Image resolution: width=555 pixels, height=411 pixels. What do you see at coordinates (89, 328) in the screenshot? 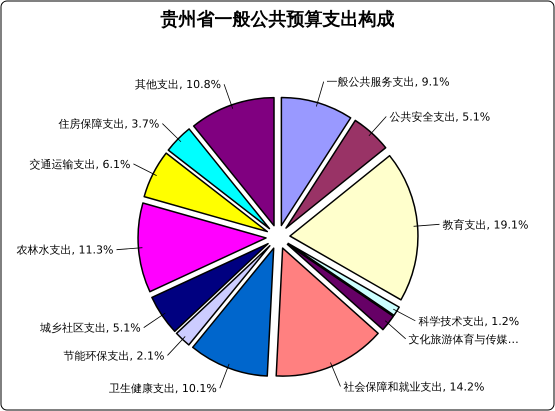
I see `slice-label: 城乡社区支出, 5.1%` at bounding box center [89, 328].